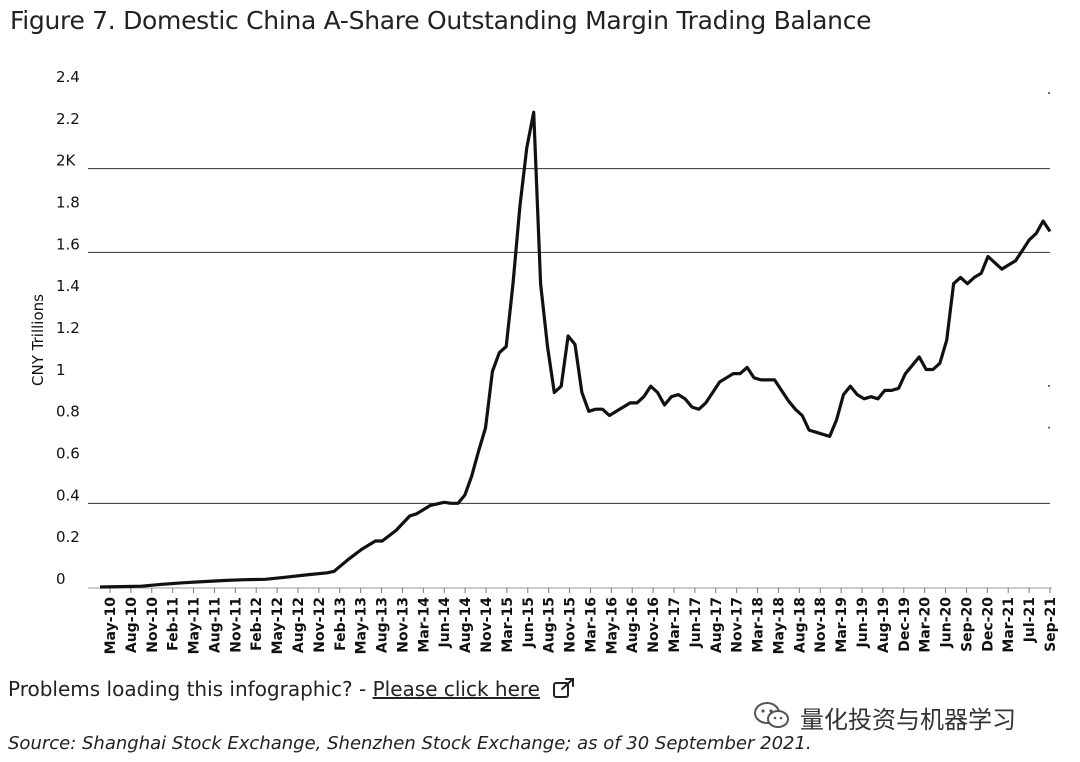 The width and height of the screenshot is (1080, 762). I want to click on x-tick-label: May-16, so click(612, 625).